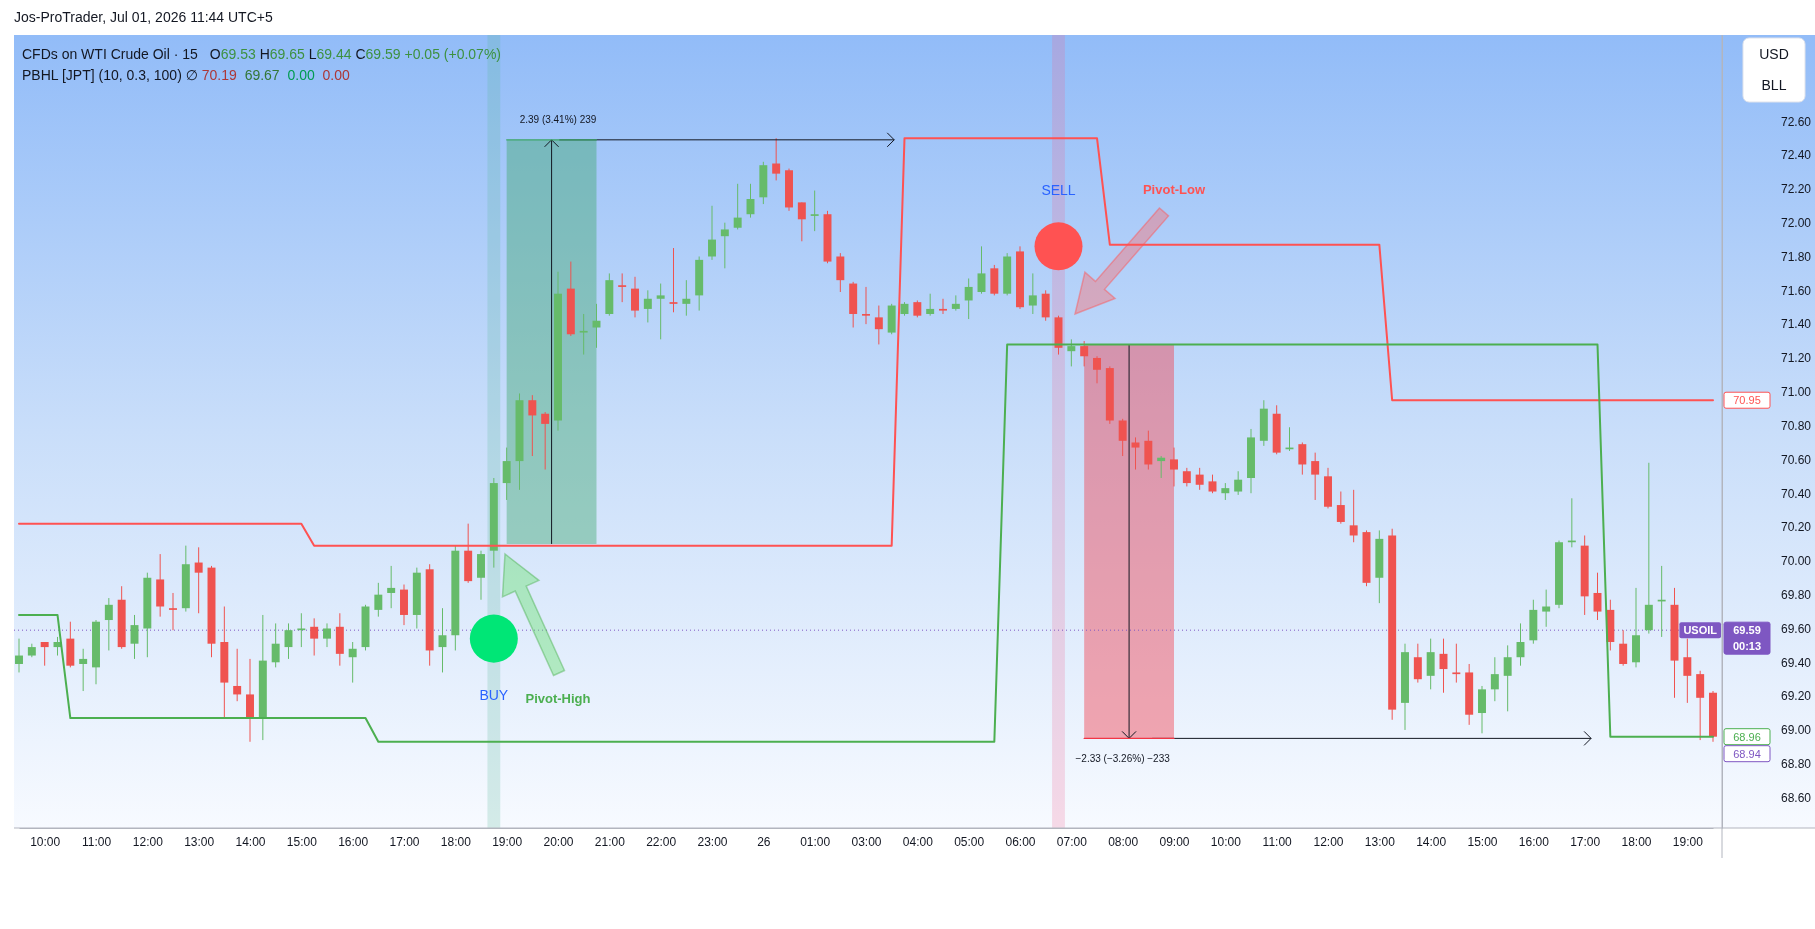 The width and height of the screenshot is (1815, 929). I want to click on annotation: Pivot-High, so click(558, 698).